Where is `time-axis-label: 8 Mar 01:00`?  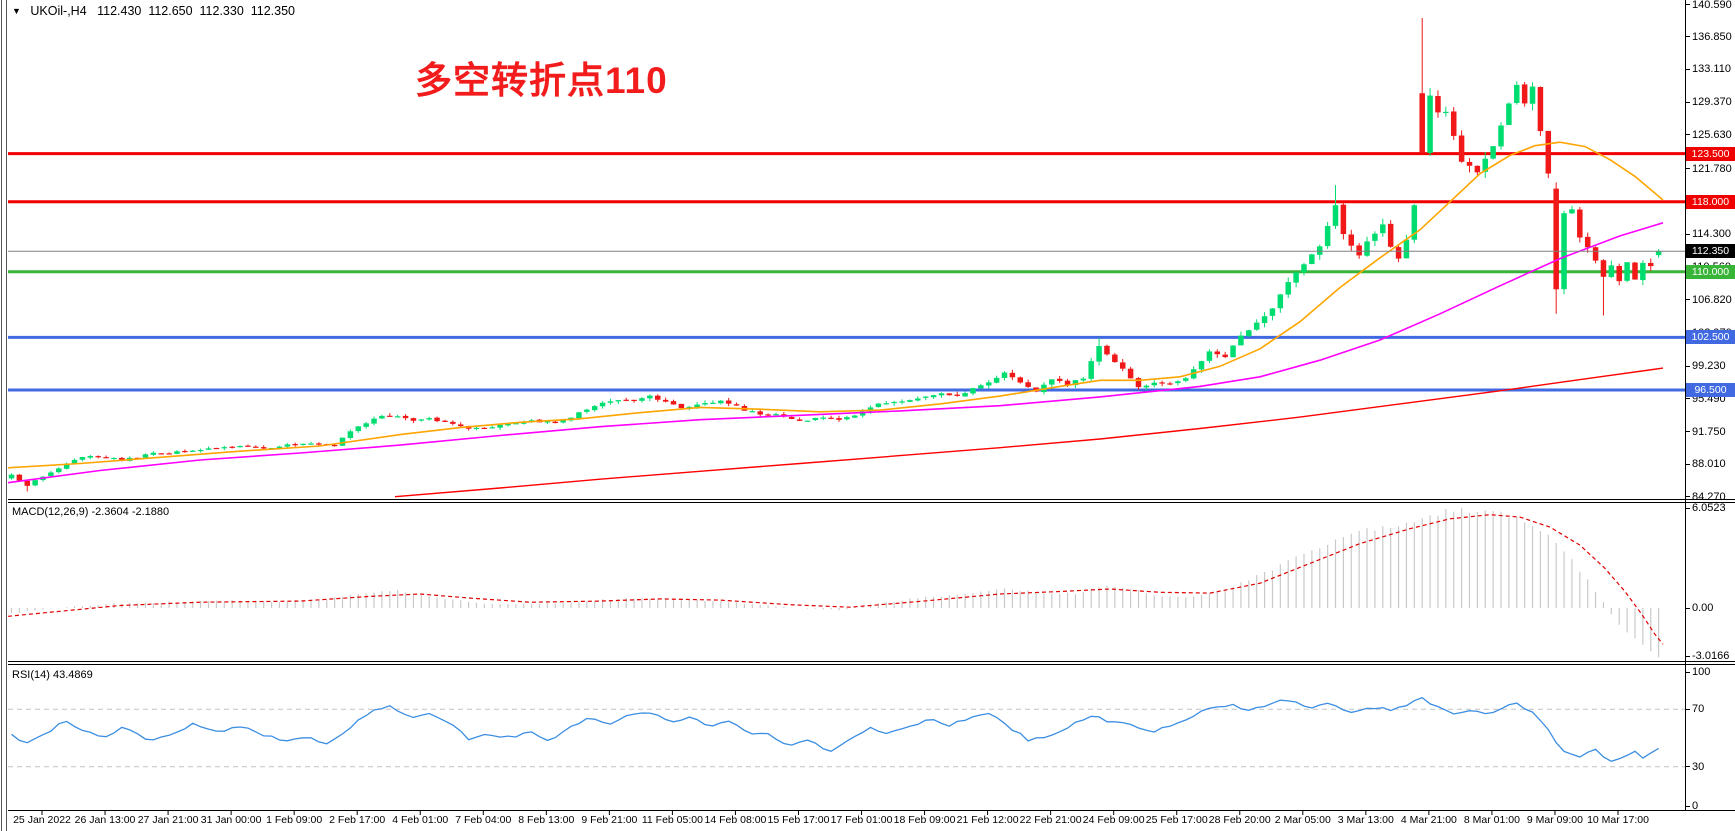 time-axis-label: 8 Mar 01:00 is located at coordinates (1491, 820).